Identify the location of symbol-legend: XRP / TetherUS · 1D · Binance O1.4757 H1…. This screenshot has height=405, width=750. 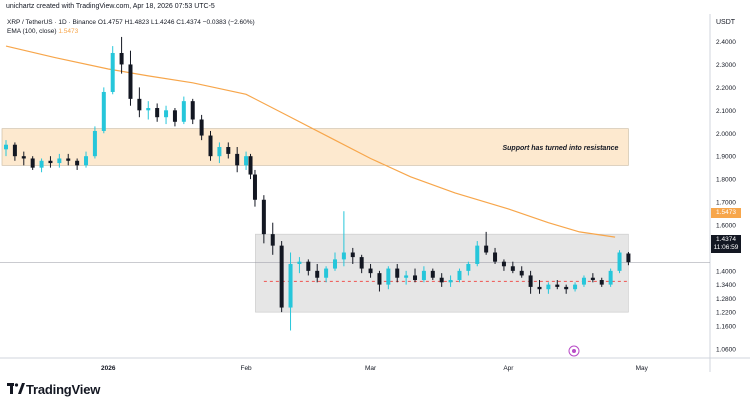
(131, 22).